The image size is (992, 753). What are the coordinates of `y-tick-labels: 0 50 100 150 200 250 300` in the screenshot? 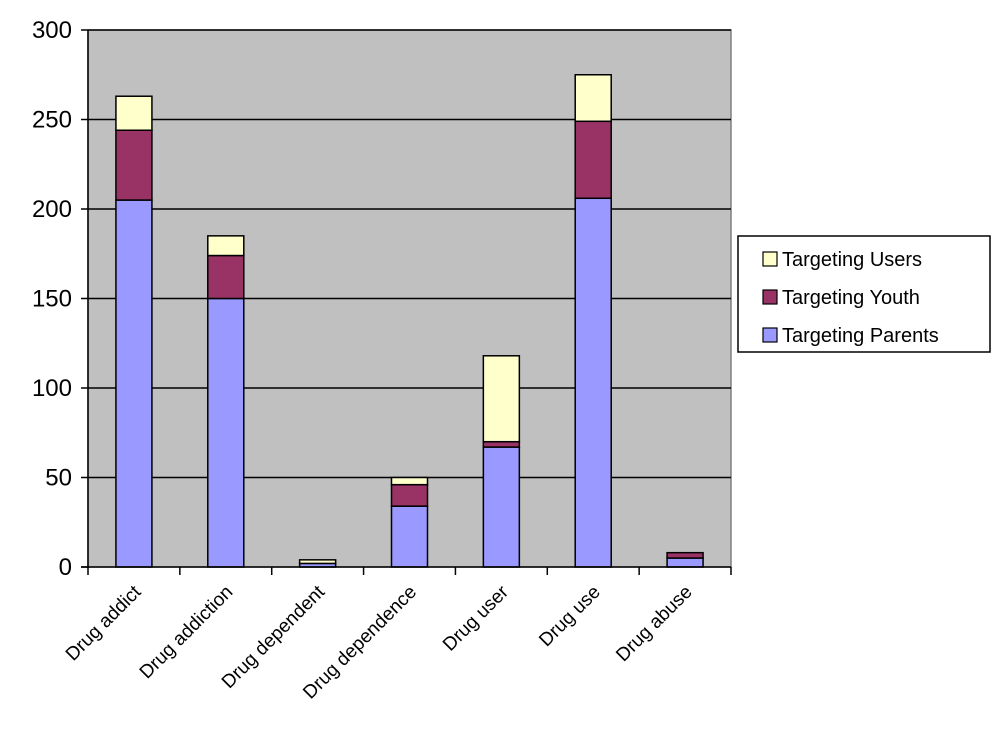 It's located at (52, 299).